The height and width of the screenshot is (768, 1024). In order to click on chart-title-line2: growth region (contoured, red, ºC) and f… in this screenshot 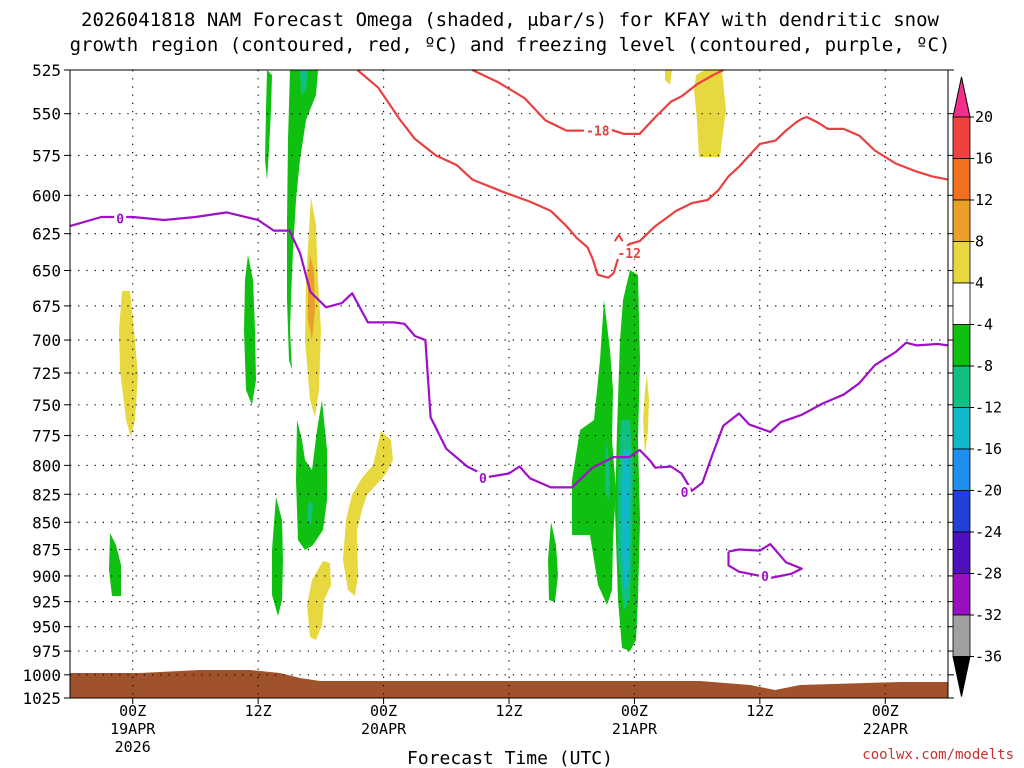, I will do `click(510, 45)`.